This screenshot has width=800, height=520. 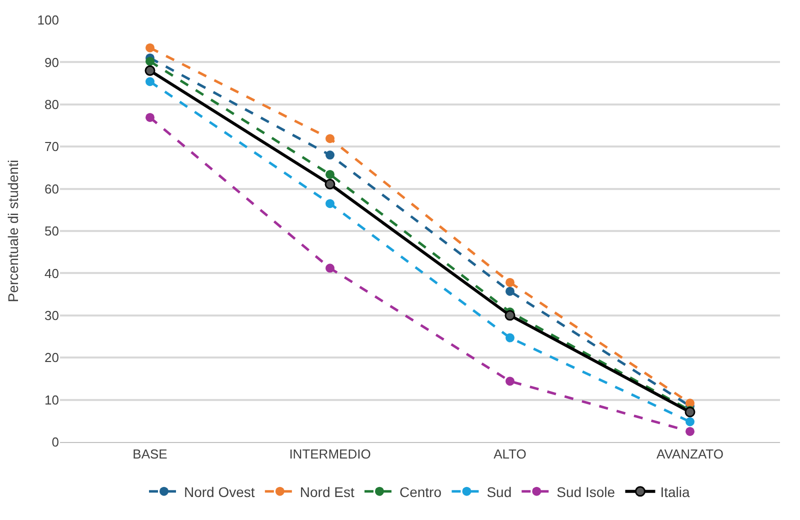 I want to click on y-tick-label: 90, so click(x=51, y=62).